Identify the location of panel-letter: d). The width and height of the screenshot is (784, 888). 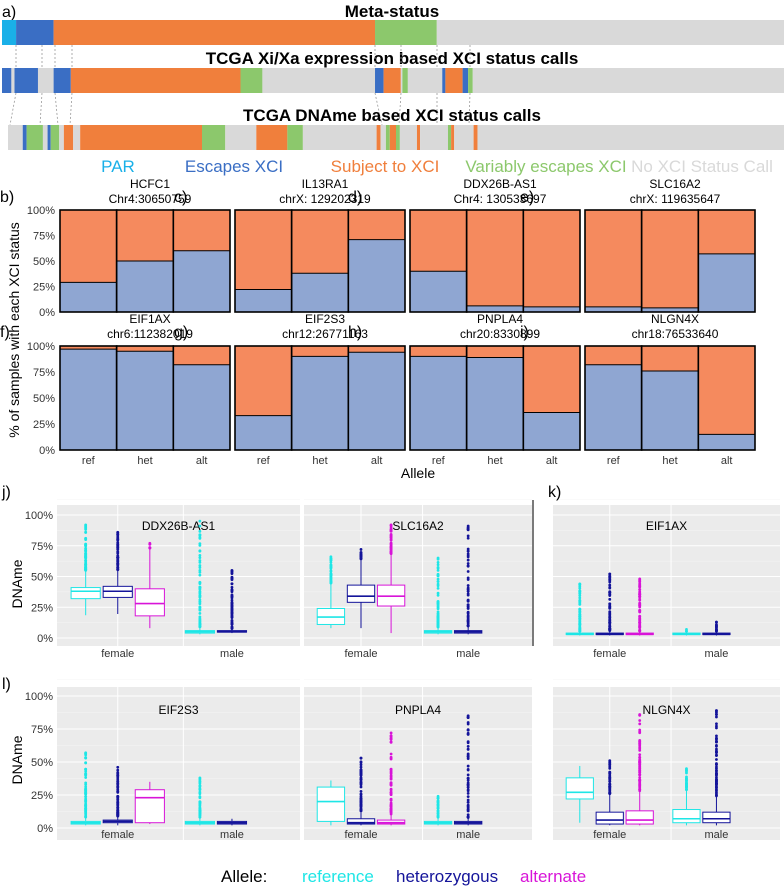
(355, 197).